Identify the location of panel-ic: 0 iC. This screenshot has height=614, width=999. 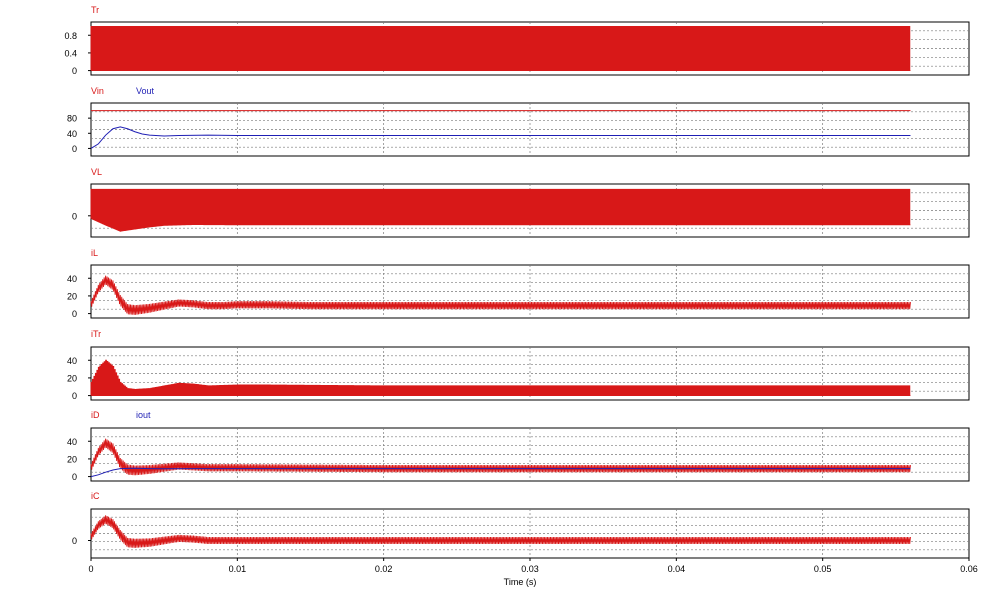
(521, 525).